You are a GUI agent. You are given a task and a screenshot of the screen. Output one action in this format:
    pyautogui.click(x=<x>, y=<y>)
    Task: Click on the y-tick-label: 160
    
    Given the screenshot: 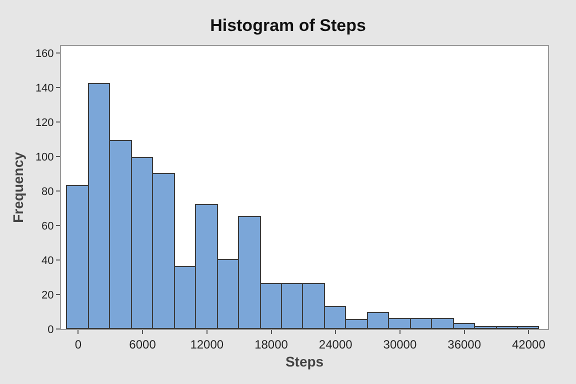 What is the action you would take?
    pyautogui.click(x=44, y=54)
    